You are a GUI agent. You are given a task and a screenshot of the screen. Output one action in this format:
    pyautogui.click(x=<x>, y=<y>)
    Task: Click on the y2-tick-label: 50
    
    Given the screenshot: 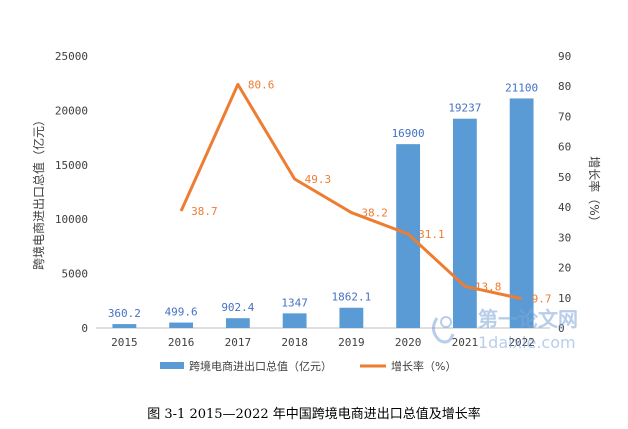 What is the action you would take?
    pyautogui.click(x=564, y=177)
    